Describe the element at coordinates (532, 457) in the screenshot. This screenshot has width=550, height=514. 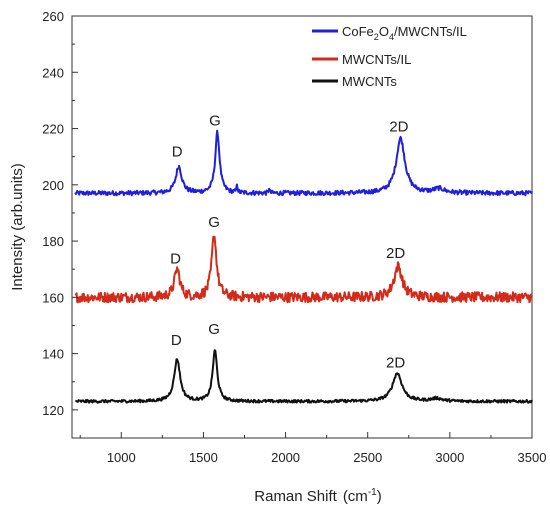
I see `x-tick-label: 3500` at that location.